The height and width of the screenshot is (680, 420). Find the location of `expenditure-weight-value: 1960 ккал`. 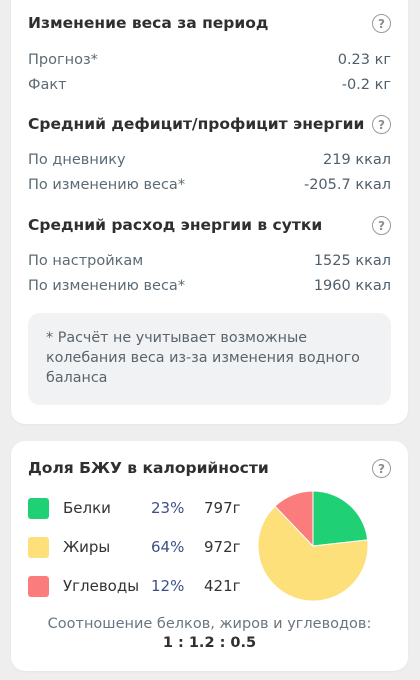

expenditure-weight-value: 1960 ккал is located at coordinates (352, 286).